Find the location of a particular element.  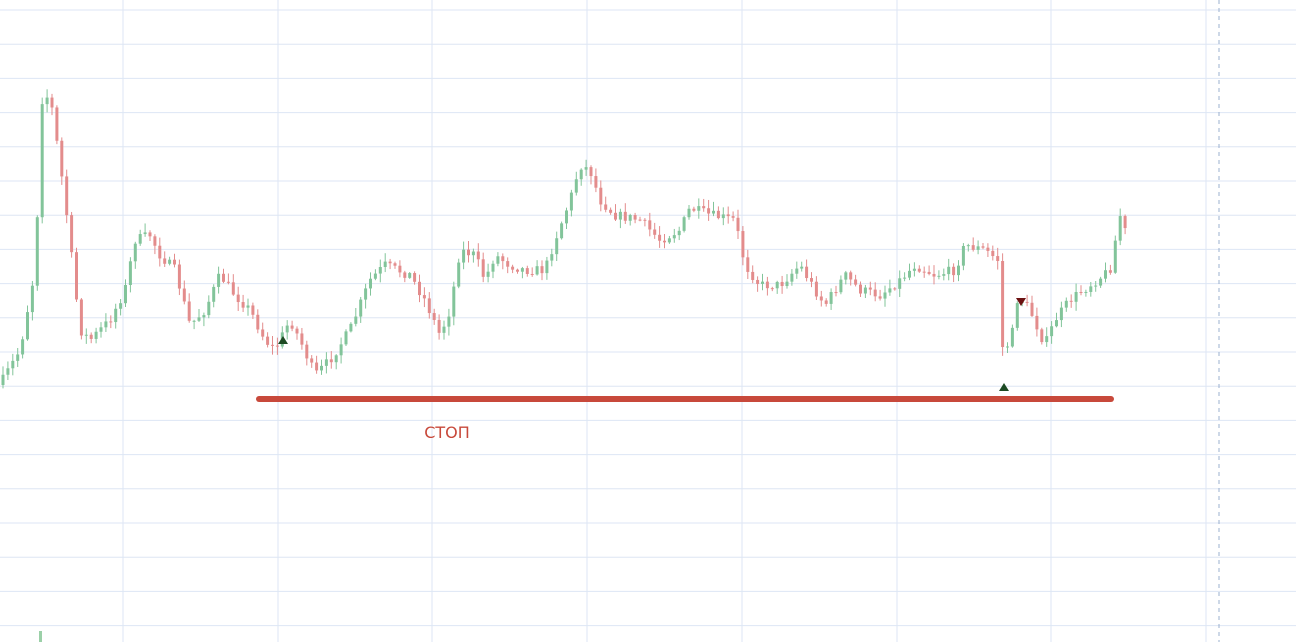

stop-label: СТОП is located at coordinates (447, 432).